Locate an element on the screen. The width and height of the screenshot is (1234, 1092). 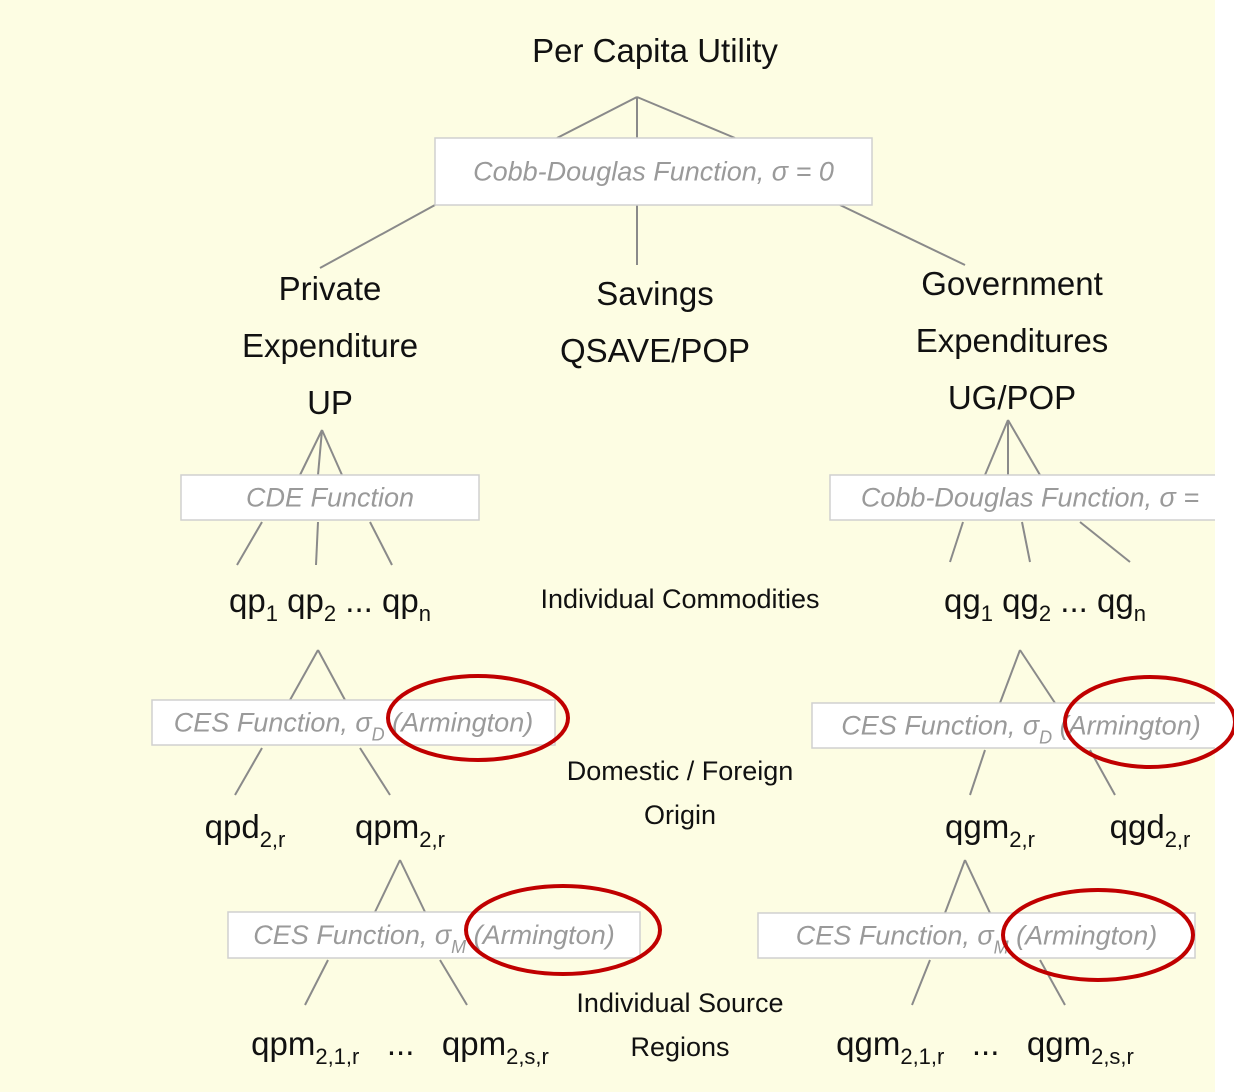
text-part: Expenditure is located at coordinates (330, 345).